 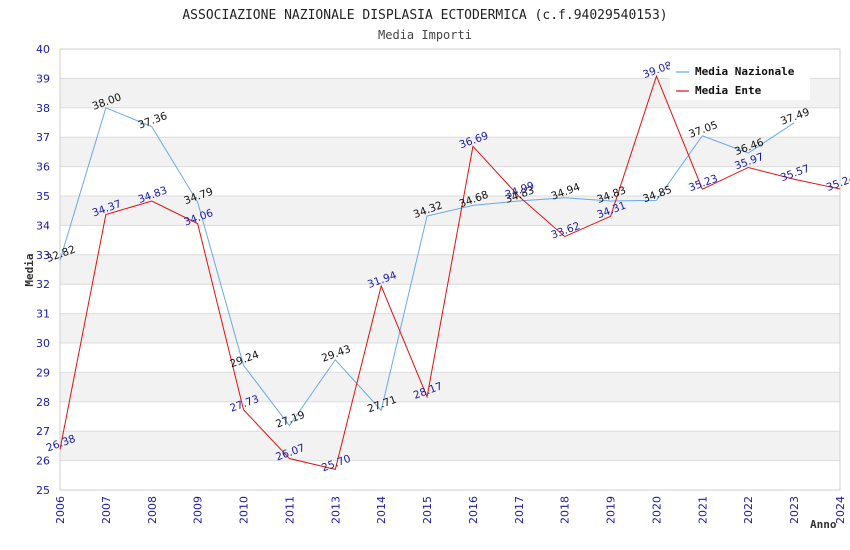 I want to click on x-tick-label: 2006, so click(x=60, y=510).